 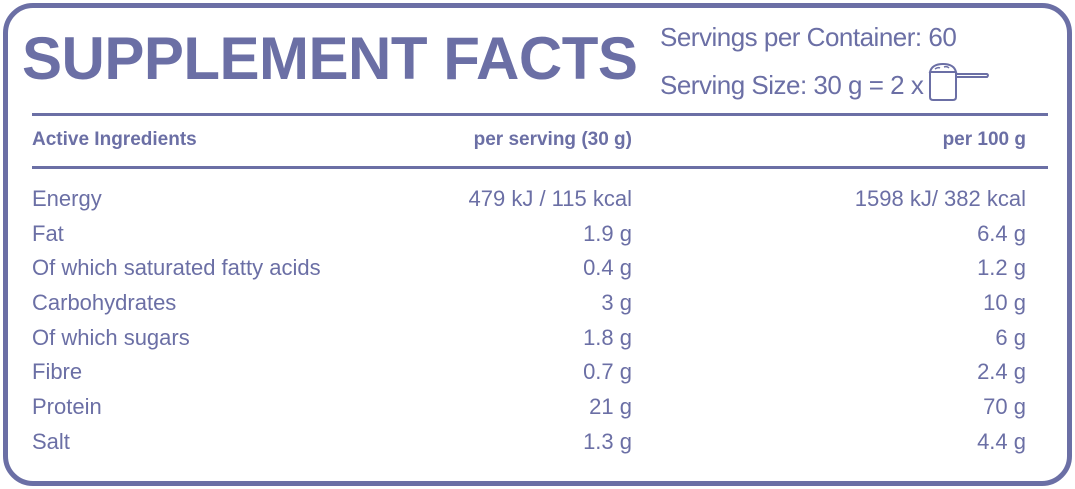 I want to click on table-row: Salt 1.3 g 4.4 g, so click(x=529, y=444).